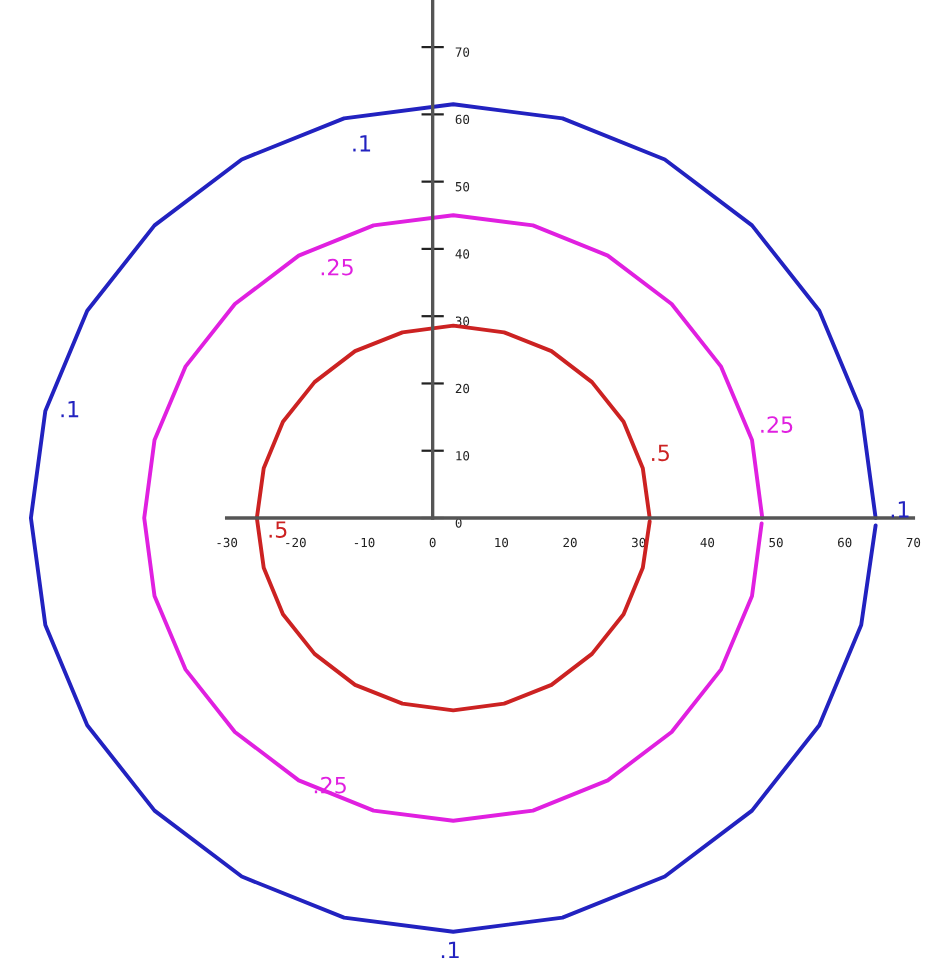 This screenshot has width=934, height=962. Describe the element at coordinates (660, 453) in the screenshot. I see `text: .5` at that location.